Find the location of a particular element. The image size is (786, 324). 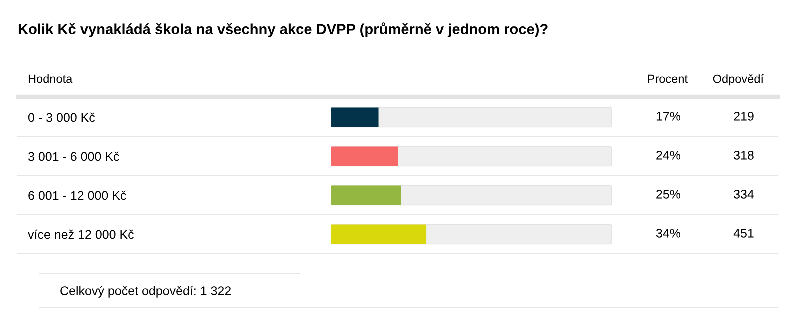

text: 219 is located at coordinates (744, 116).